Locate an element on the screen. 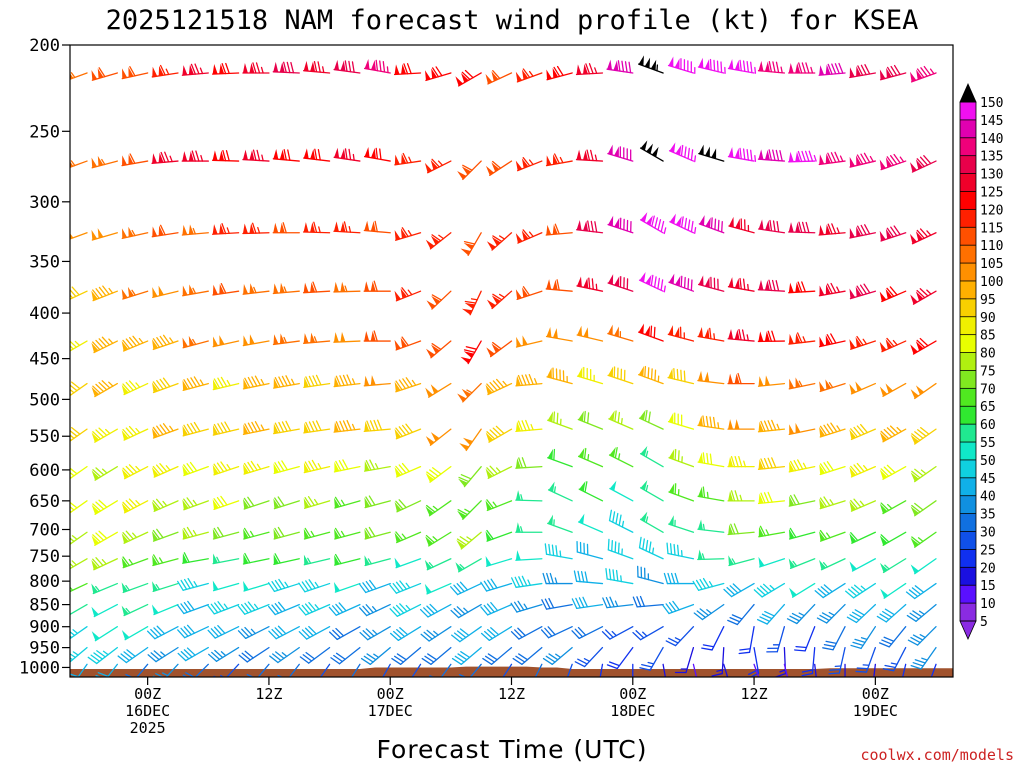 This screenshot has width=1024, height=768. pressure-tick-label: 450 is located at coordinates (44, 360).